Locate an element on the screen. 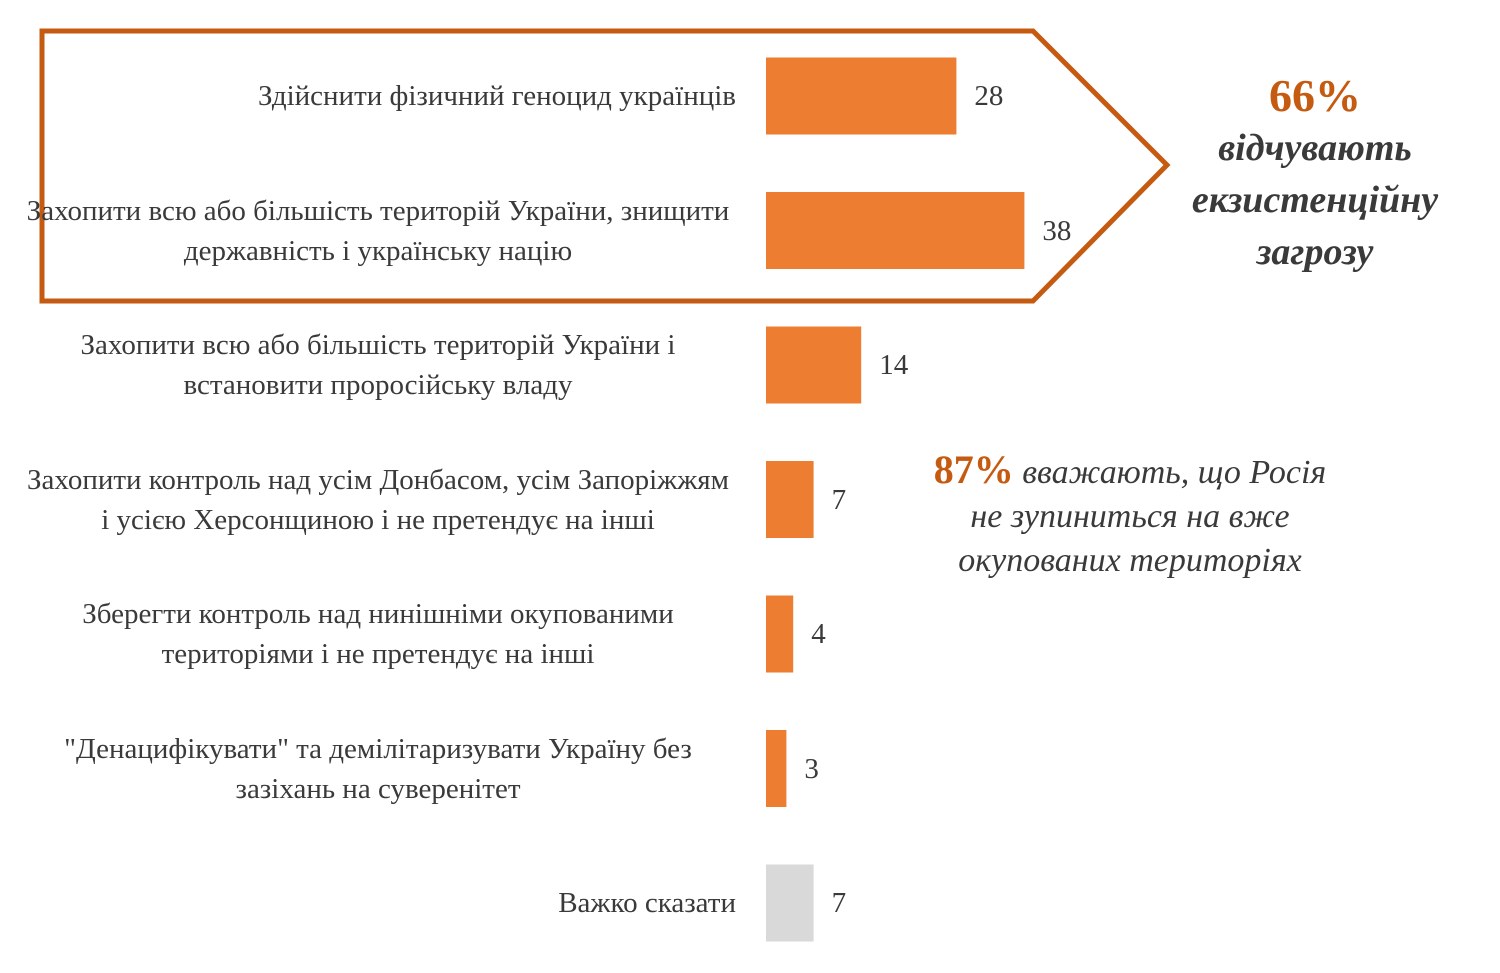 Image resolution: width=1500 pixels, height=973 pixels. bar-value-label-5: 3 is located at coordinates (811, 768).